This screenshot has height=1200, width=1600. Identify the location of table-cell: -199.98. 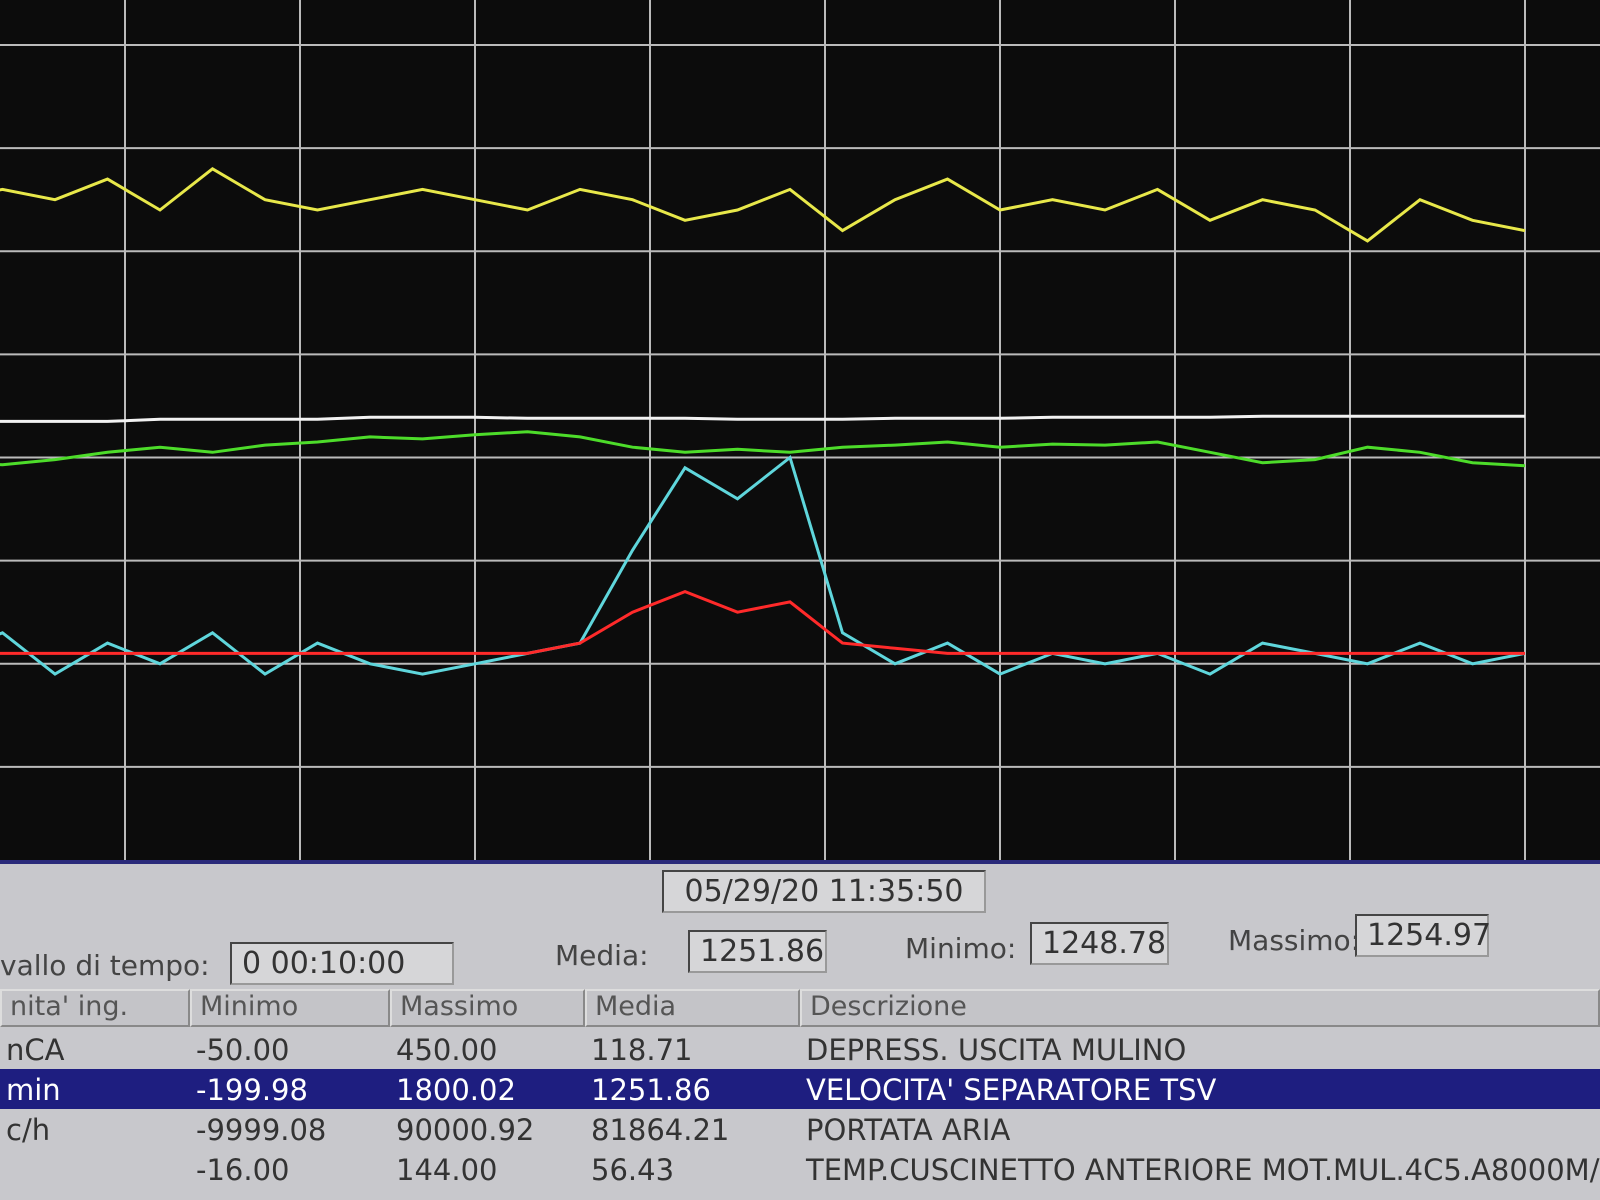
(252, 1090).